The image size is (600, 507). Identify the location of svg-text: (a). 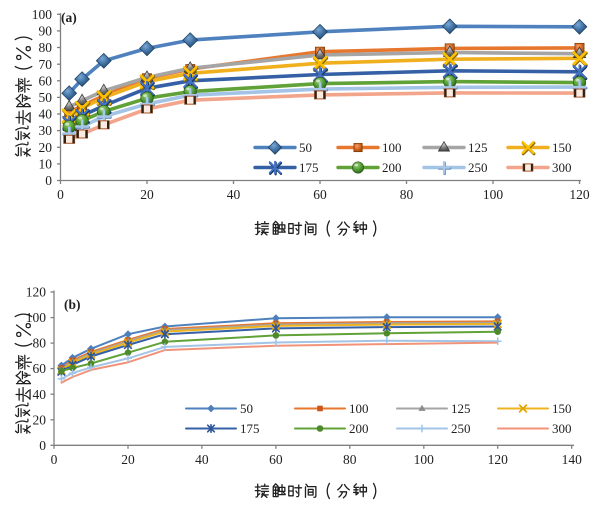
(69, 17).